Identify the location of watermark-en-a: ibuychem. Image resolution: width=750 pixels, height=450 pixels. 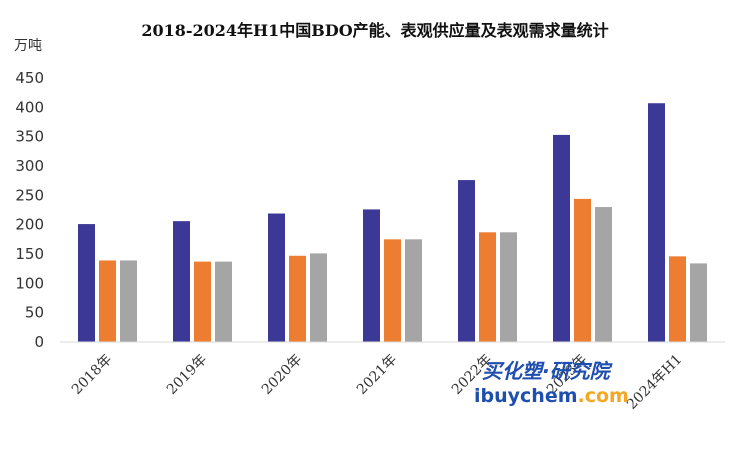
(526, 396).